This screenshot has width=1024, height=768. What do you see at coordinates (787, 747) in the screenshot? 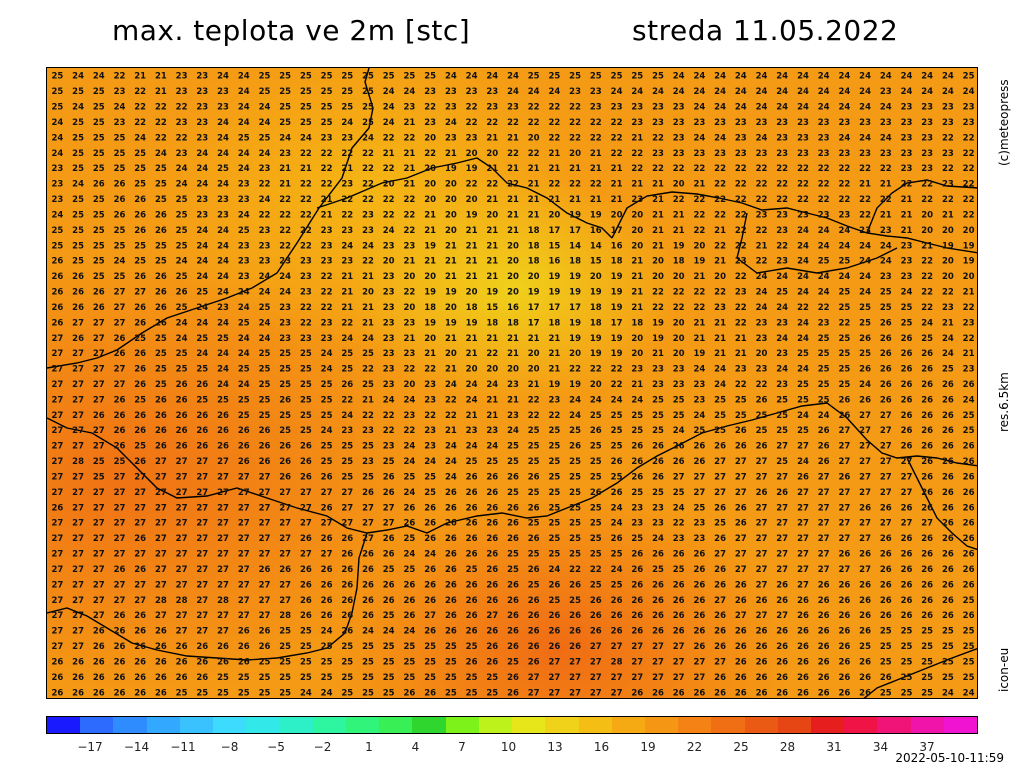
I see `color-scale-tick: 28` at bounding box center [787, 747].